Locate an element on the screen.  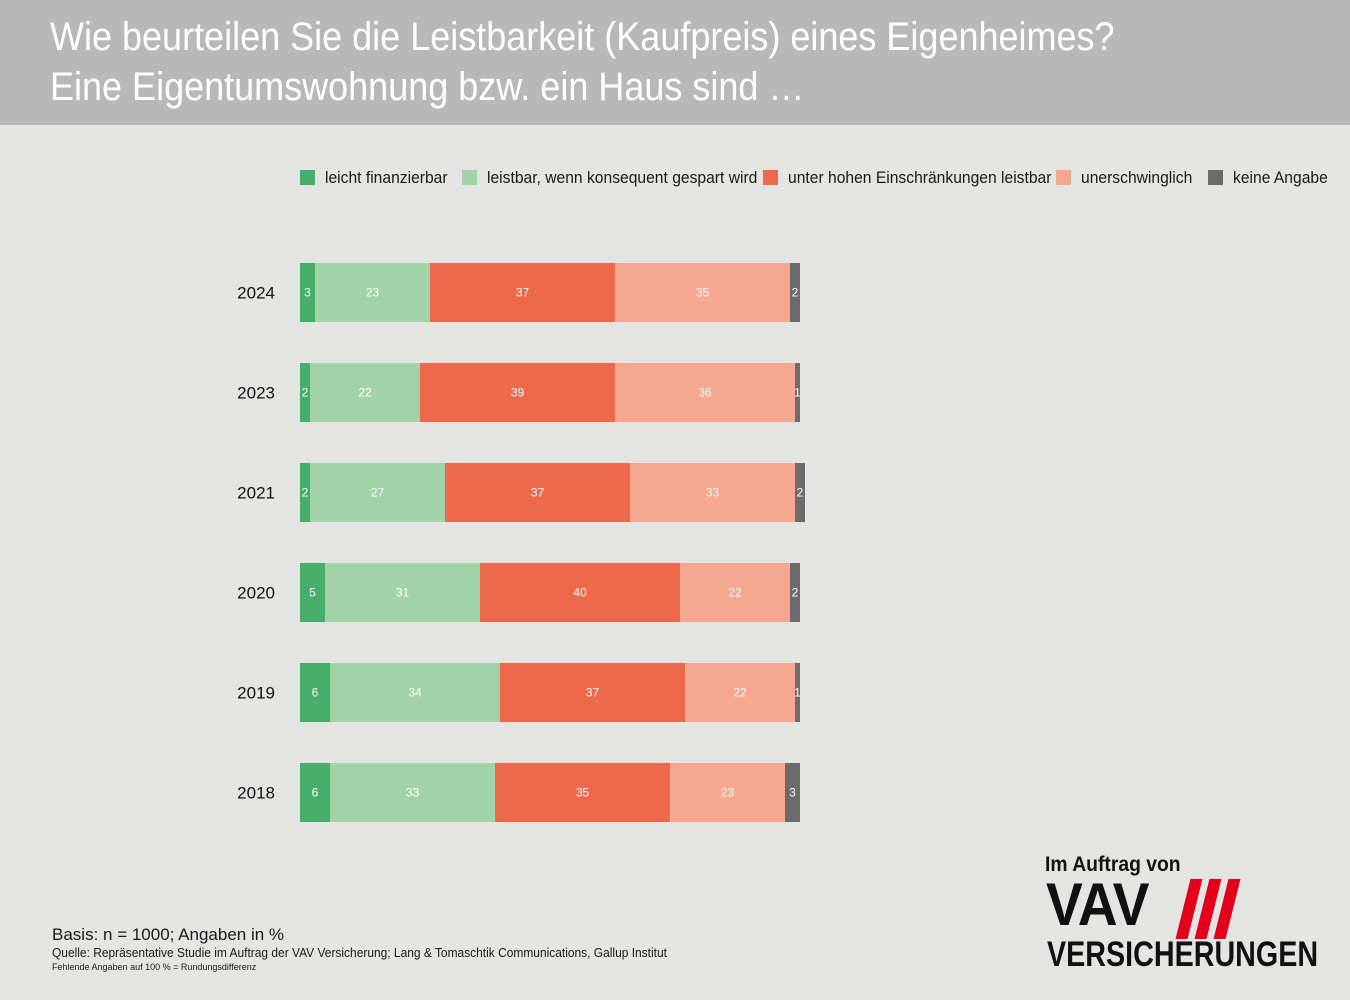
bar-value-label-2020-2: 31 is located at coordinates (403, 593).